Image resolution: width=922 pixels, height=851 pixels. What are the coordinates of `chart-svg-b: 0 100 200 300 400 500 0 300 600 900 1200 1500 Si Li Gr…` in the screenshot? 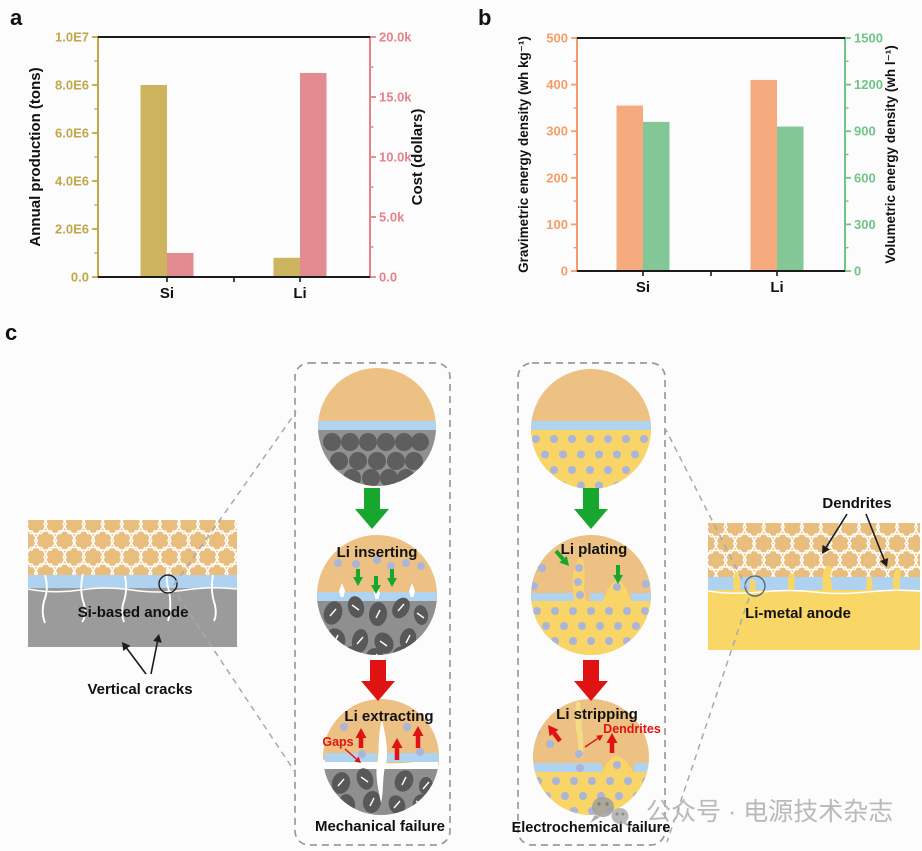 It's located at (707, 164).